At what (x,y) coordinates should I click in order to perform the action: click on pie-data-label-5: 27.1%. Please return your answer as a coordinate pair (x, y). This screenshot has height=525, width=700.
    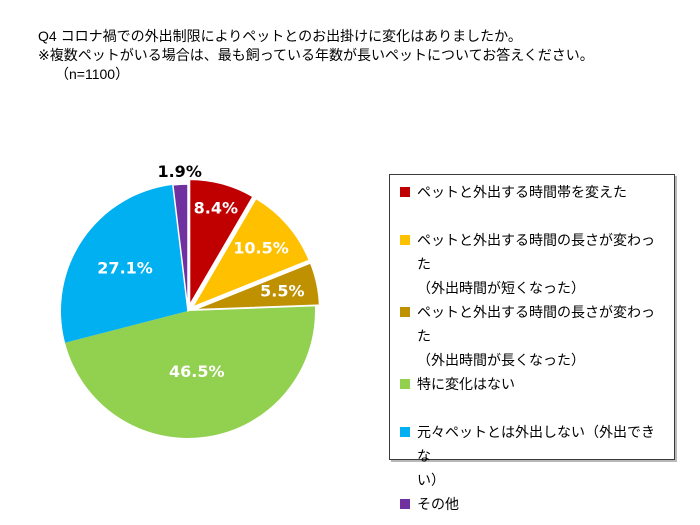
    Looking at the image, I should click on (125, 268).